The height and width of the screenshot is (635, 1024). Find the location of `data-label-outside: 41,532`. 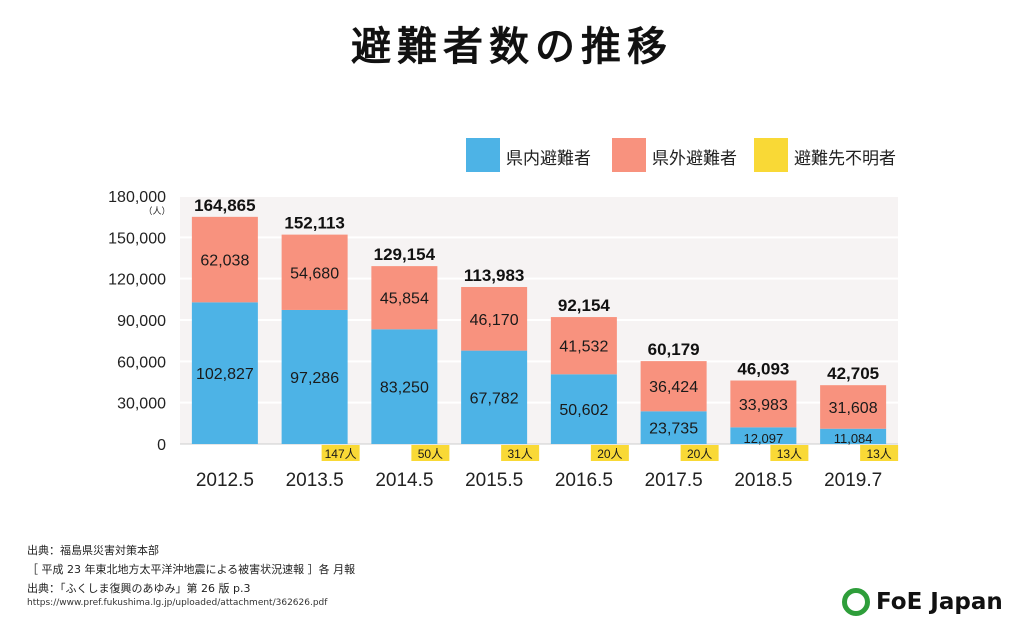

data-label-outside: 41,532 is located at coordinates (583, 347).